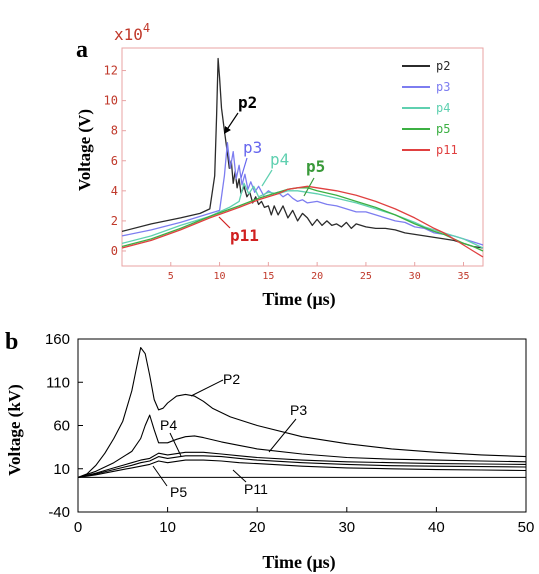 Image resolution: width=539 pixels, height=574 pixels. What do you see at coordinates (282, 435) in the screenshot?
I see `annotation-P3-arrow` at bounding box center [282, 435].